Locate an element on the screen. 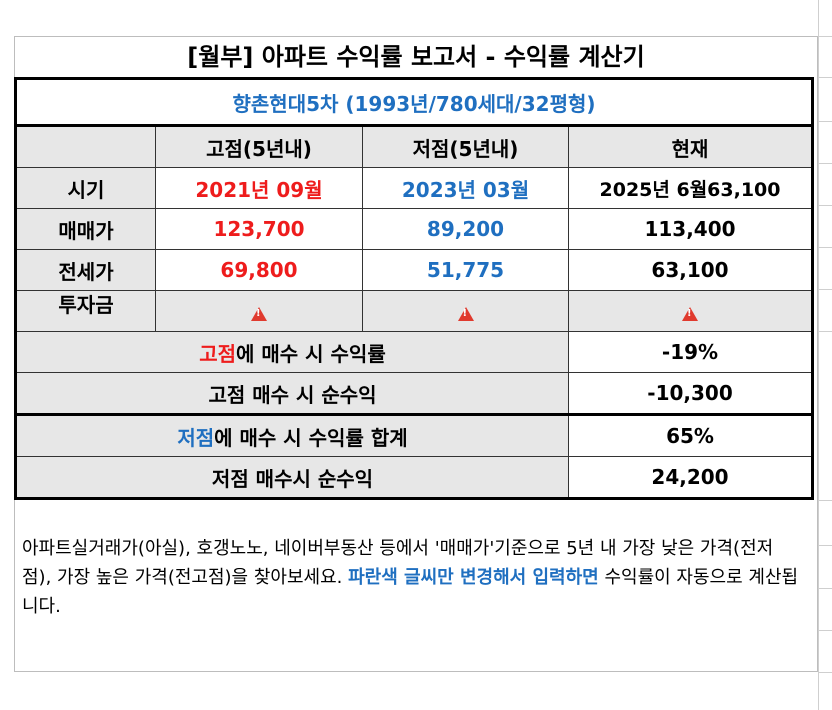  period-current-cell: 2025년 6월63,100 is located at coordinates (691, 188).